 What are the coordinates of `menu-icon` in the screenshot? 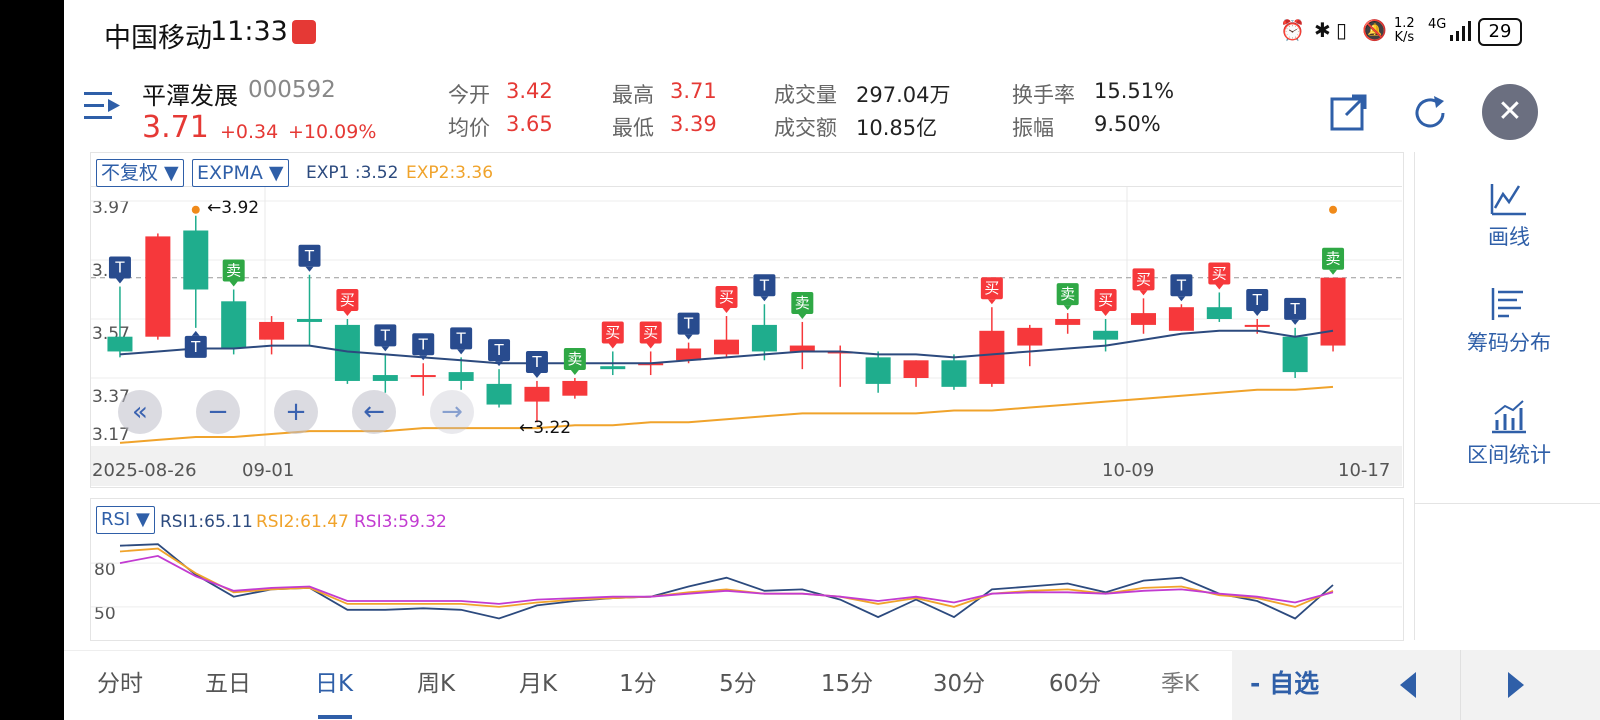 It's located at (103, 108).